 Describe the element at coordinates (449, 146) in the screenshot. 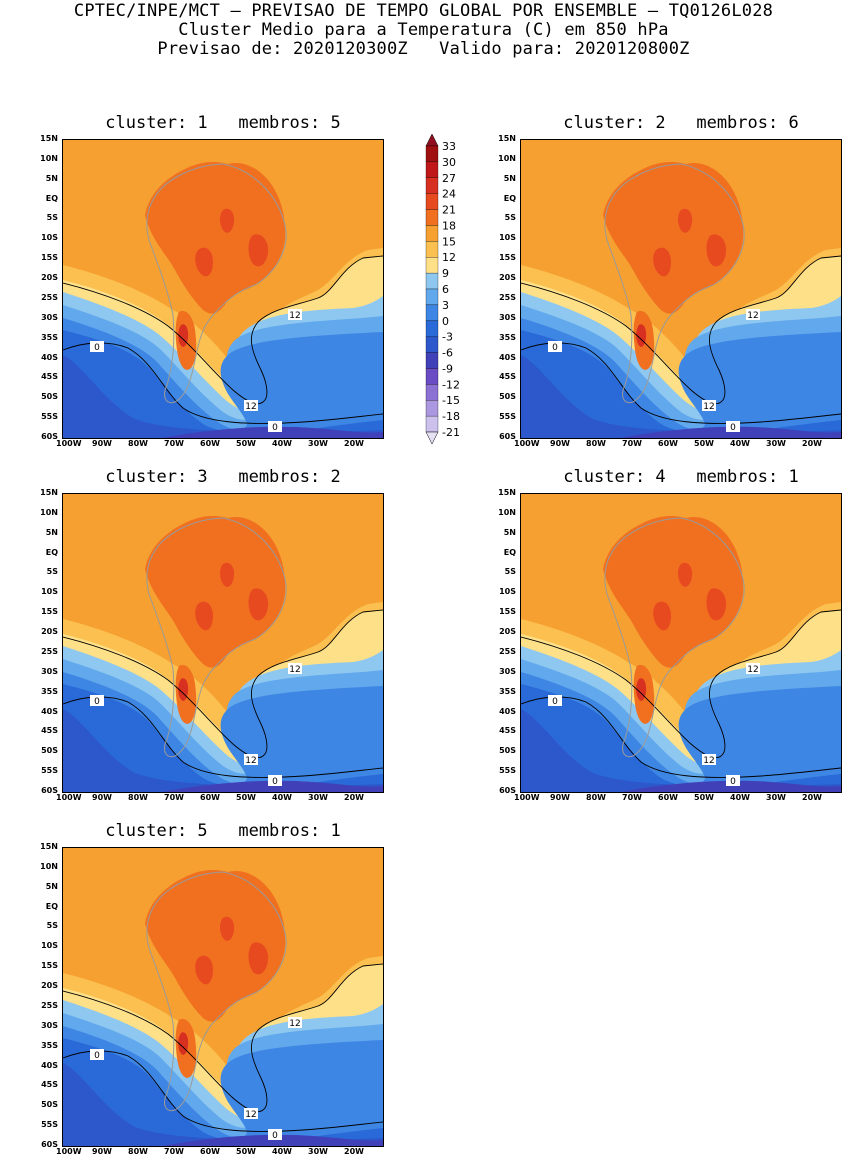

I see `legend-level-label: 33` at that location.